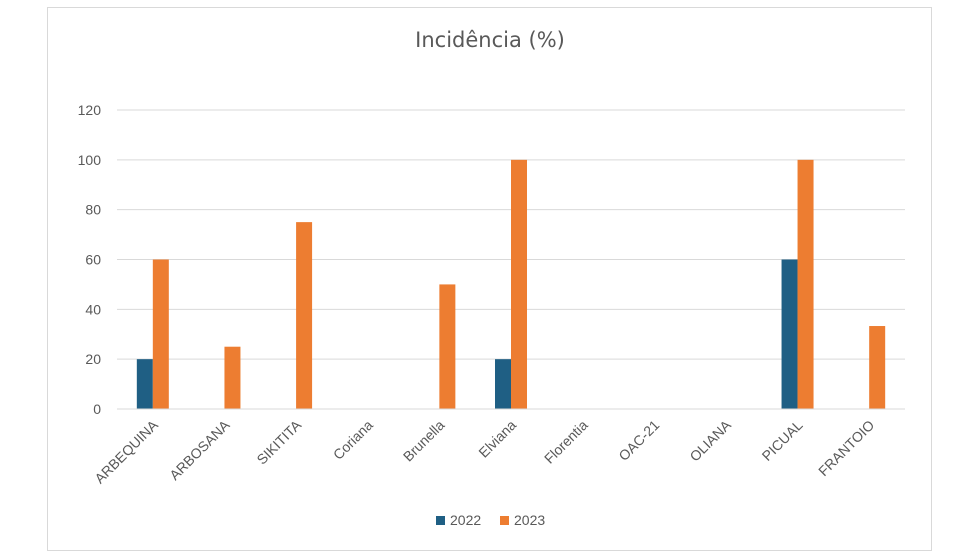 Image resolution: width=980 pixels, height=560 pixels. What do you see at coordinates (503, 384) in the screenshot?
I see `bar-2022-elviana` at bounding box center [503, 384].